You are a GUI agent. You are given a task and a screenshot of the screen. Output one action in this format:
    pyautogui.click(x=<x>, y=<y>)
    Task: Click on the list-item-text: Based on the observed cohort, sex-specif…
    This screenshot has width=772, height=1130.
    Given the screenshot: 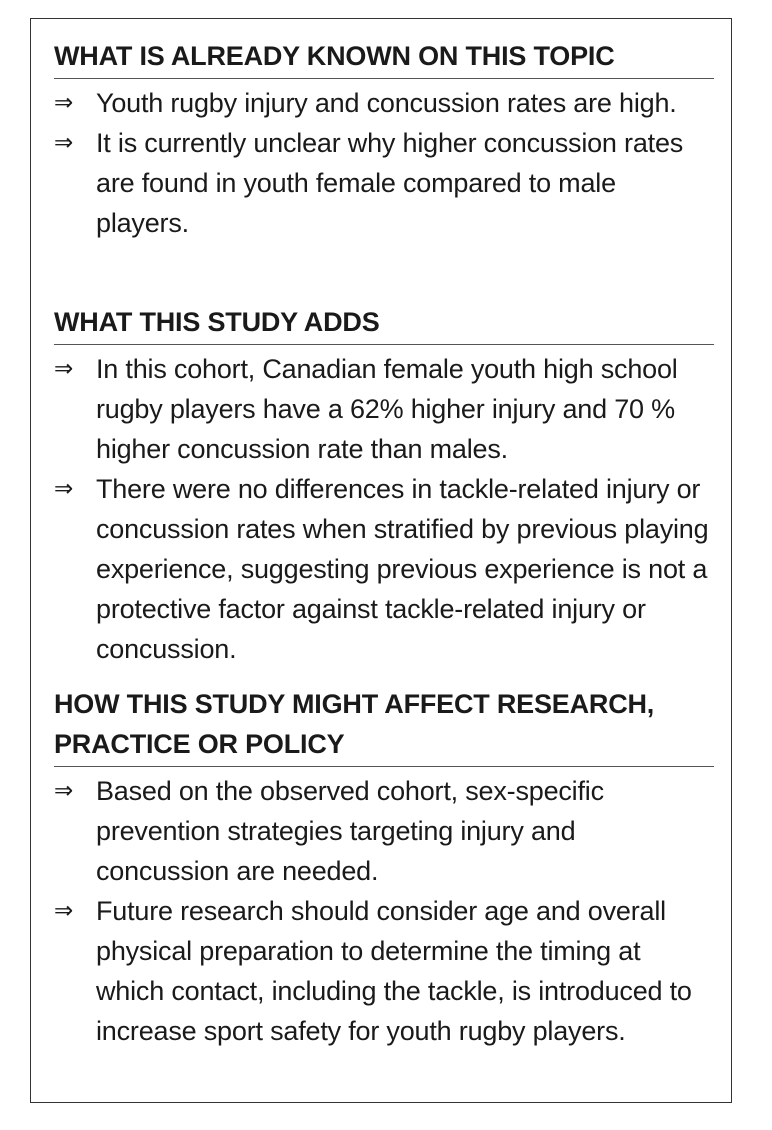 What is the action you would take?
    pyautogui.click(x=350, y=831)
    